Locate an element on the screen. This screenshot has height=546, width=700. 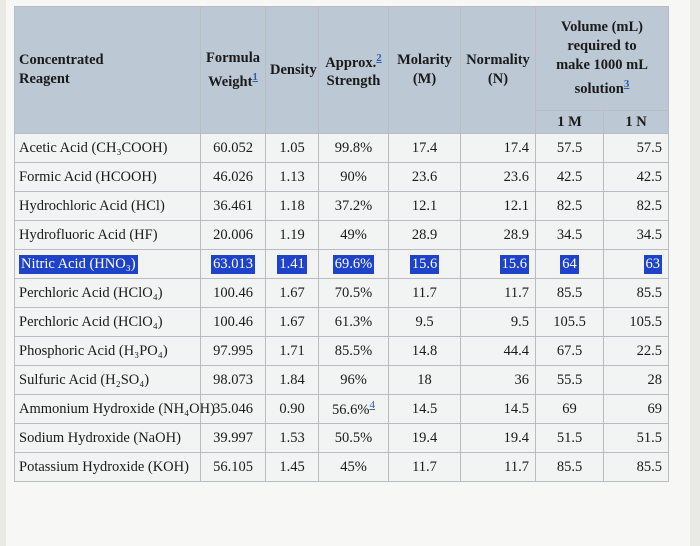
volume-1n-cell: 28 is located at coordinates (636, 380).